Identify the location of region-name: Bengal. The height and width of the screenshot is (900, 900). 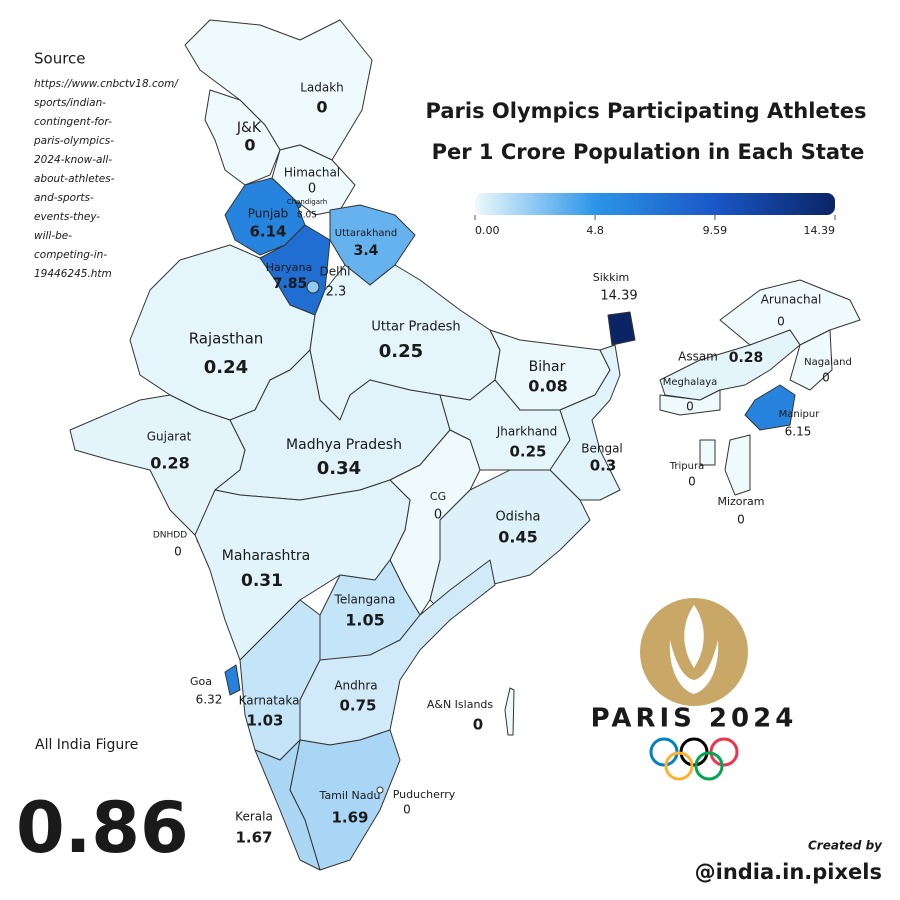
(602, 449).